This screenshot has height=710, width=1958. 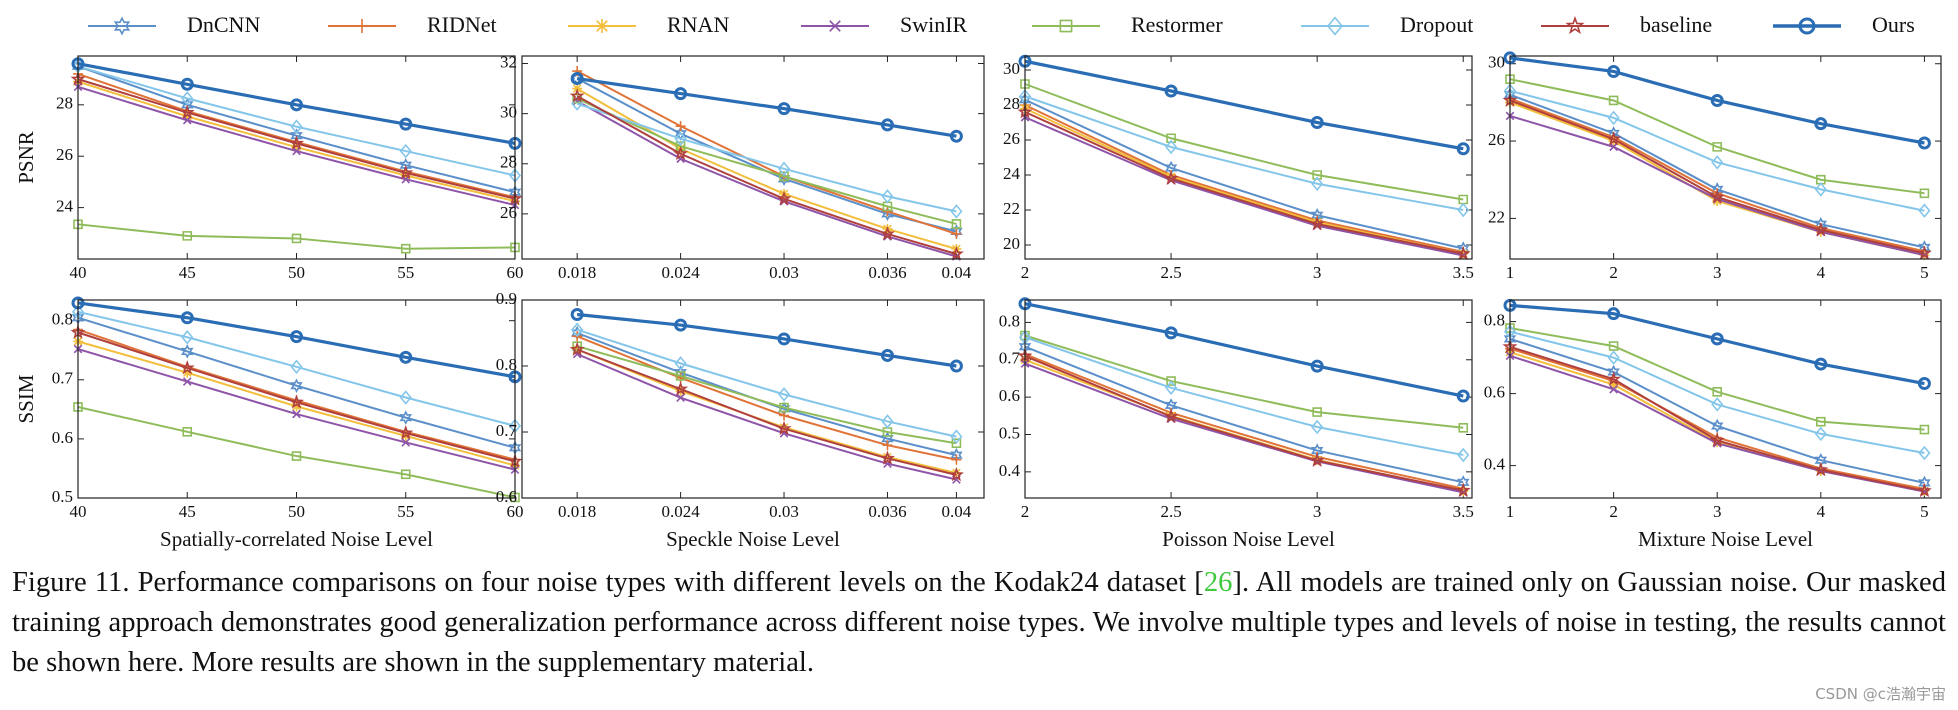 What do you see at coordinates (1011, 138) in the screenshot?
I see `y-tick-label: 26` at bounding box center [1011, 138].